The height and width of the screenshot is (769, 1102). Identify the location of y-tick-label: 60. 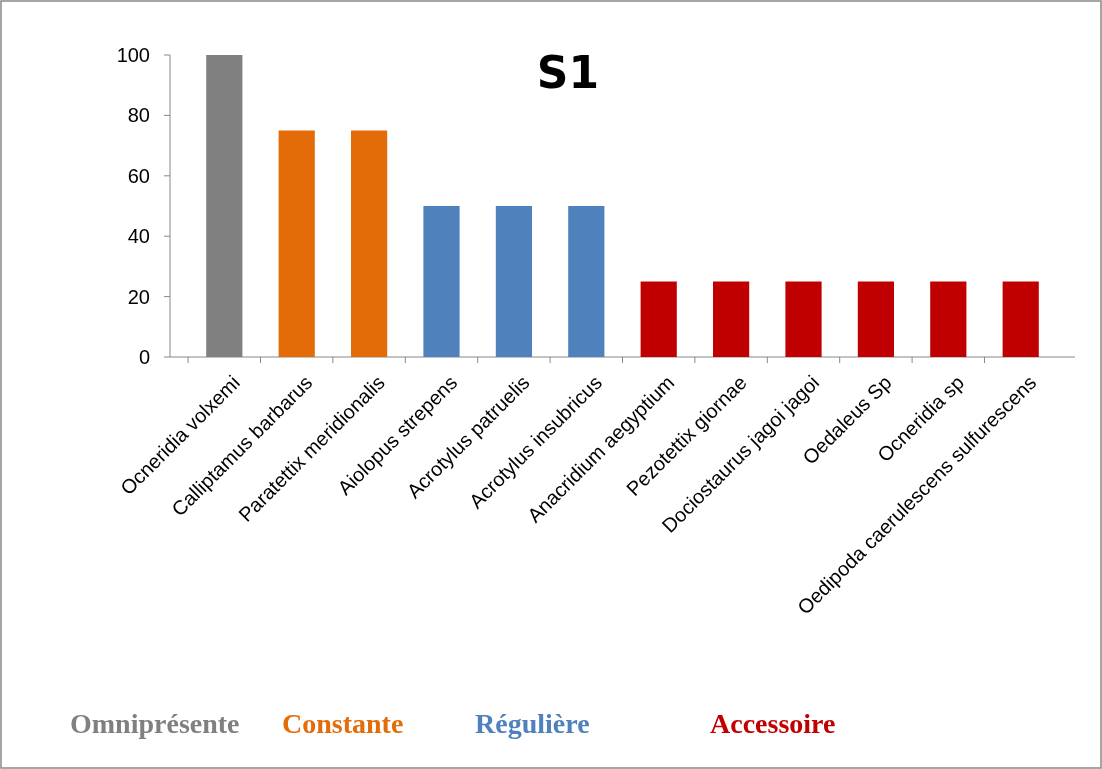
(138, 175).